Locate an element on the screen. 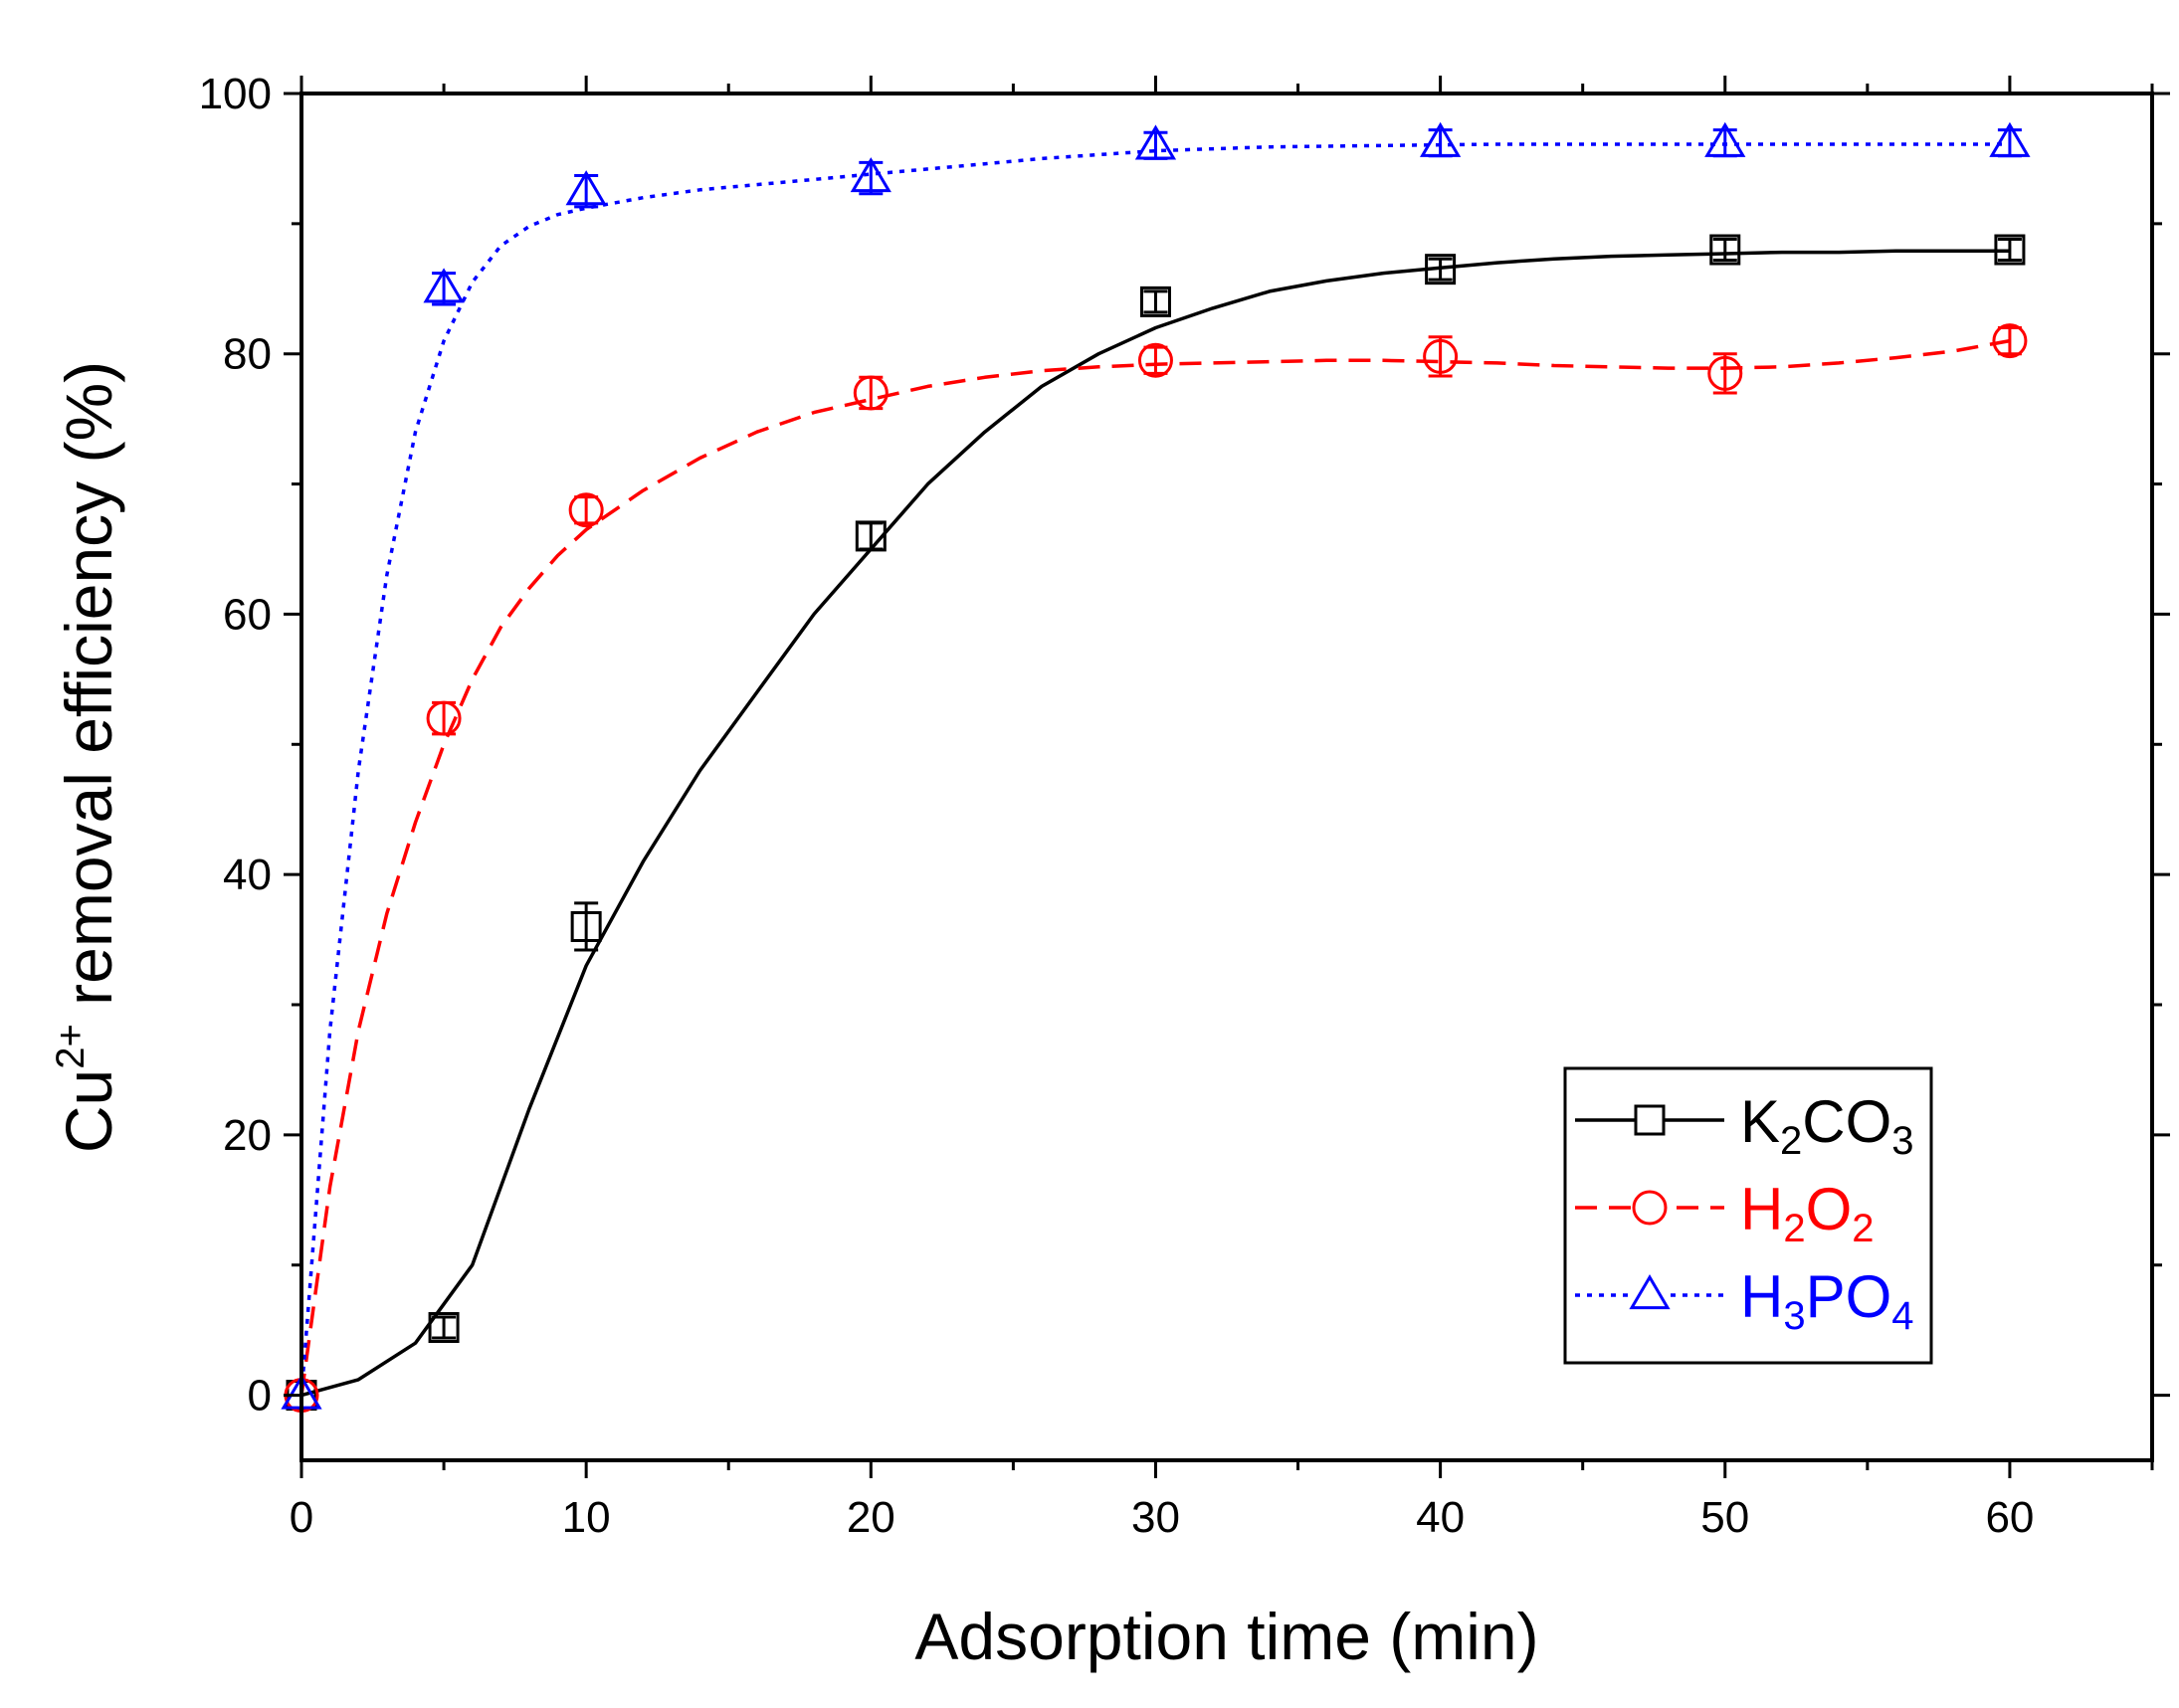 Image resolution: width=2179 pixels, height=1708 pixels. y-tick-label: 20 is located at coordinates (247, 1135).